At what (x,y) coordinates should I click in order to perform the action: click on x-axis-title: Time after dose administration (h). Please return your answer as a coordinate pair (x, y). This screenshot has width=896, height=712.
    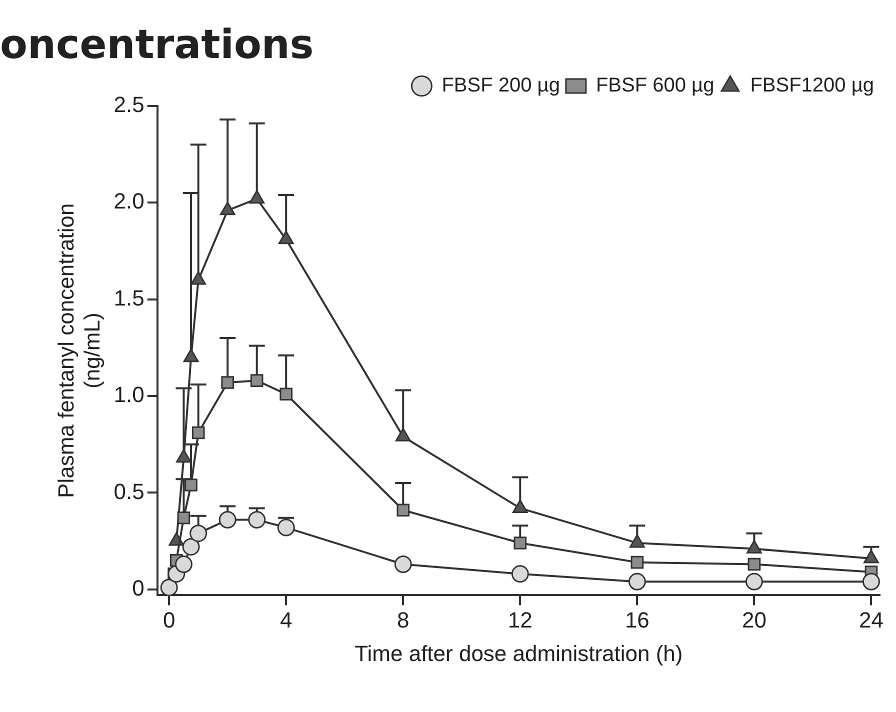
    Looking at the image, I should click on (518, 653).